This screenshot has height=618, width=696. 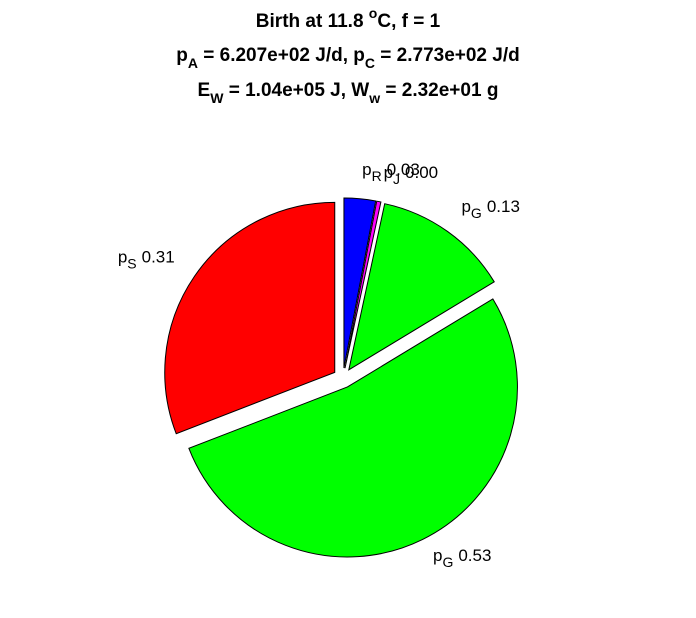 I want to click on title-line: Birth at 11.8 oC, f = 1, so click(x=348, y=18).